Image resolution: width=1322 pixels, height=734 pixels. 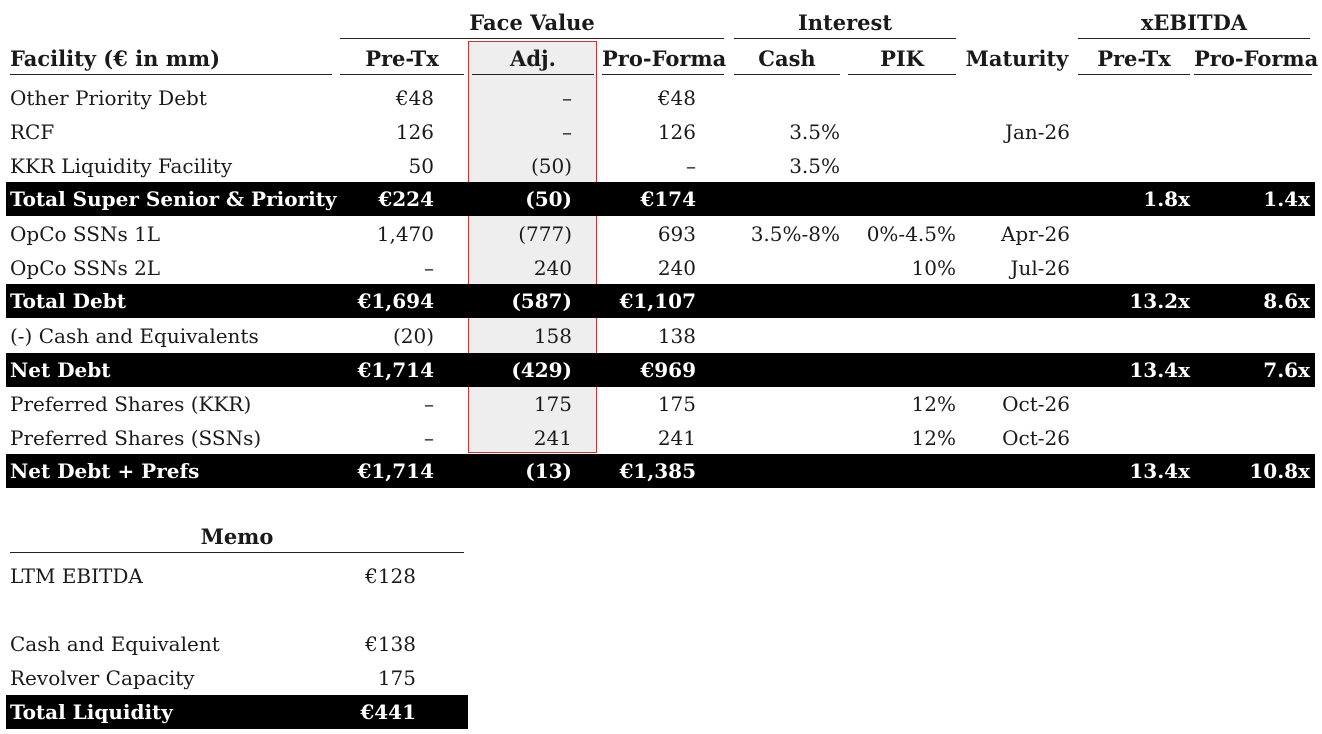 What do you see at coordinates (108, 98) in the screenshot?
I see `cell-facility-name: Other Priority Debt` at bounding box center [108, 98].